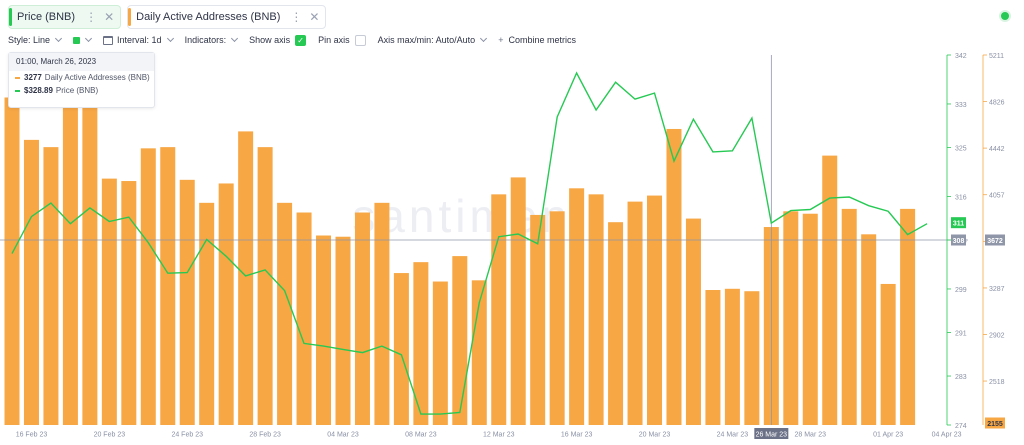  I want to click on legend-swatch-price, so click(17, 90).